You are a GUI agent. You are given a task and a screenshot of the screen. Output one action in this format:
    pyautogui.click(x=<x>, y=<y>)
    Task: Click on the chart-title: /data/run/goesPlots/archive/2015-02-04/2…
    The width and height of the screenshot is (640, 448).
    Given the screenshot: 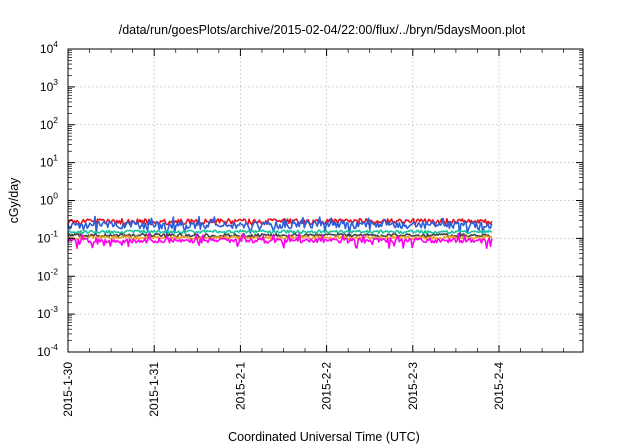 What is the action you would take?
    pyautogui.click(x=322, y=30)
    